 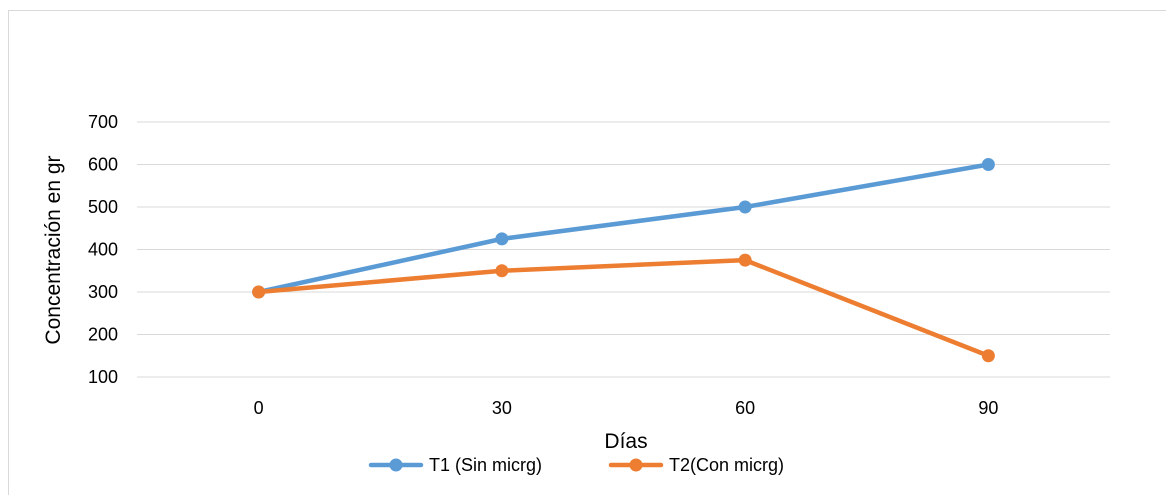 What do you see at coordinates (103, 207) in the screenshot?
I see `y-tick-label: 500` at bounding box center [103, 207].